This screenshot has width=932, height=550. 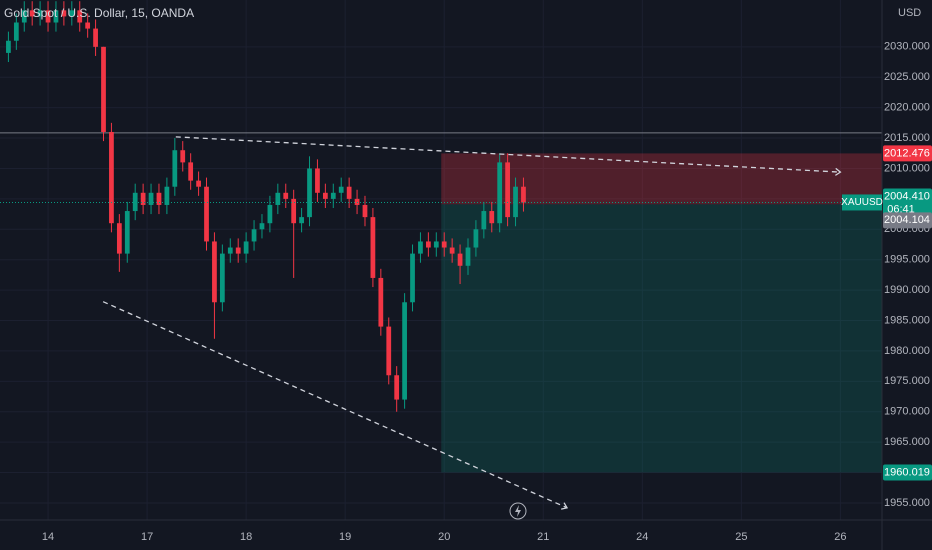 I want to click on trend-line, so click(x=508, y=154).